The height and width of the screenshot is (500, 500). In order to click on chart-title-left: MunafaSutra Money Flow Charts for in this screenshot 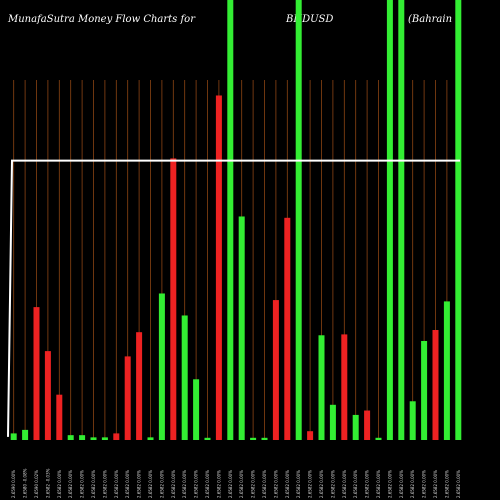, I will do `click(101, 19)`.